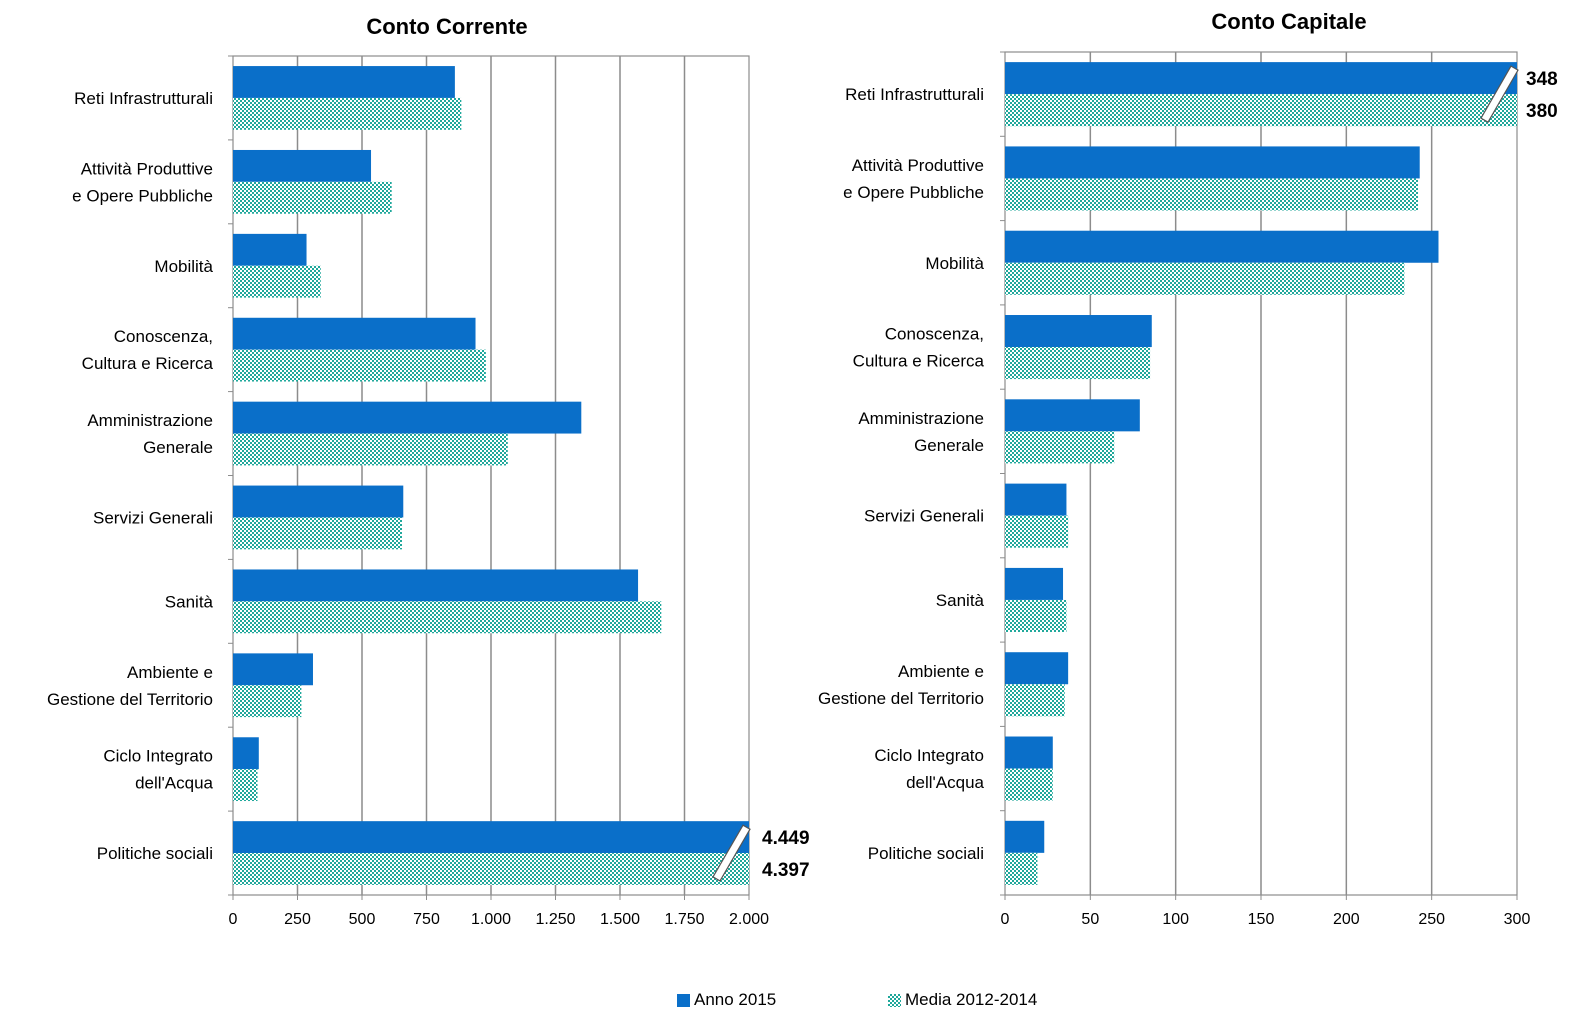 The width and height of the screenshot is (1581, 1017). I want to click on x-tick-label: 1.000, so click(491, 919).